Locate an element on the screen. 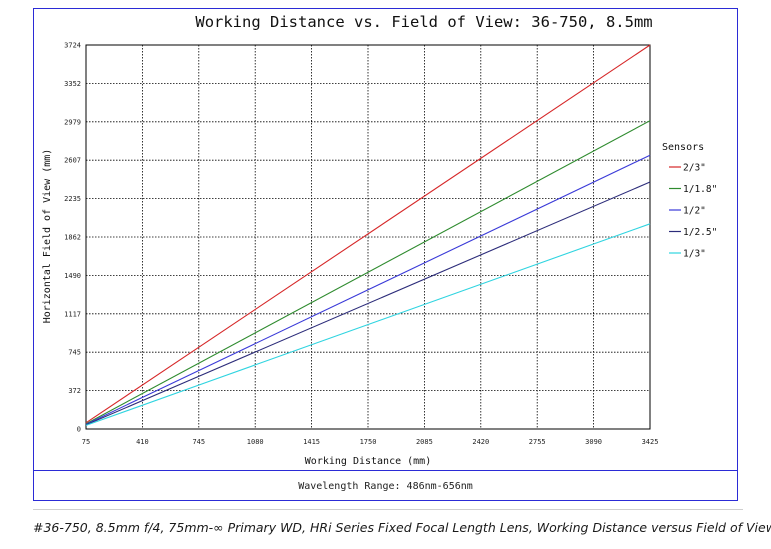 This screenshot has height=549, width=771. y-tick-label: 1490 is located at coordinates (72, 276).